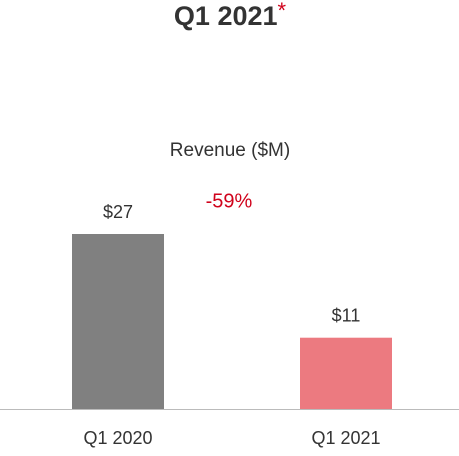 This screenshot has height=456, width=459. I want to click on annotation: -59%, so click(229, 201).